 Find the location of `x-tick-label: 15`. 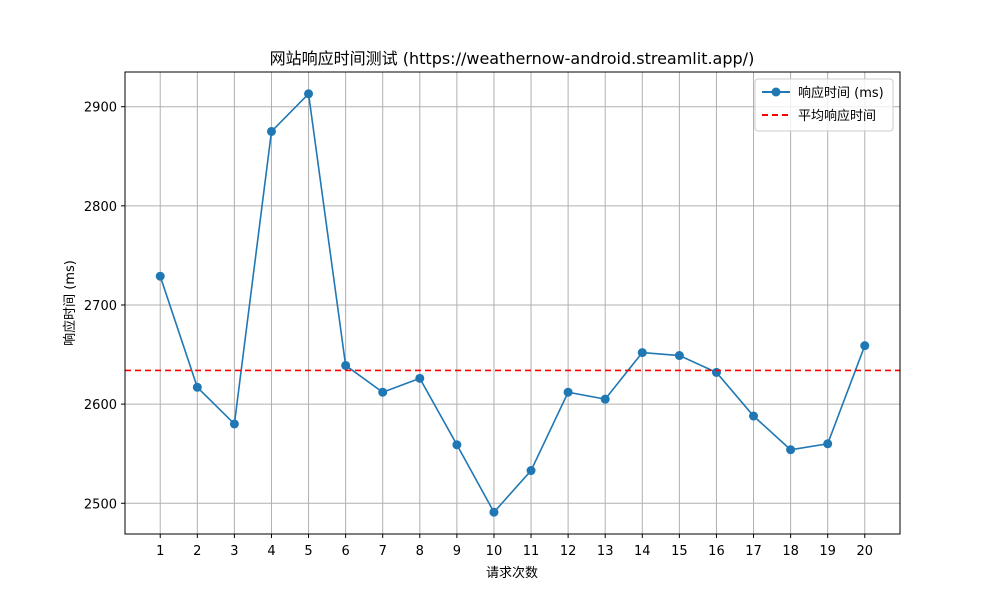

x-tick-label: 15 is located at coordinates (679, 551).